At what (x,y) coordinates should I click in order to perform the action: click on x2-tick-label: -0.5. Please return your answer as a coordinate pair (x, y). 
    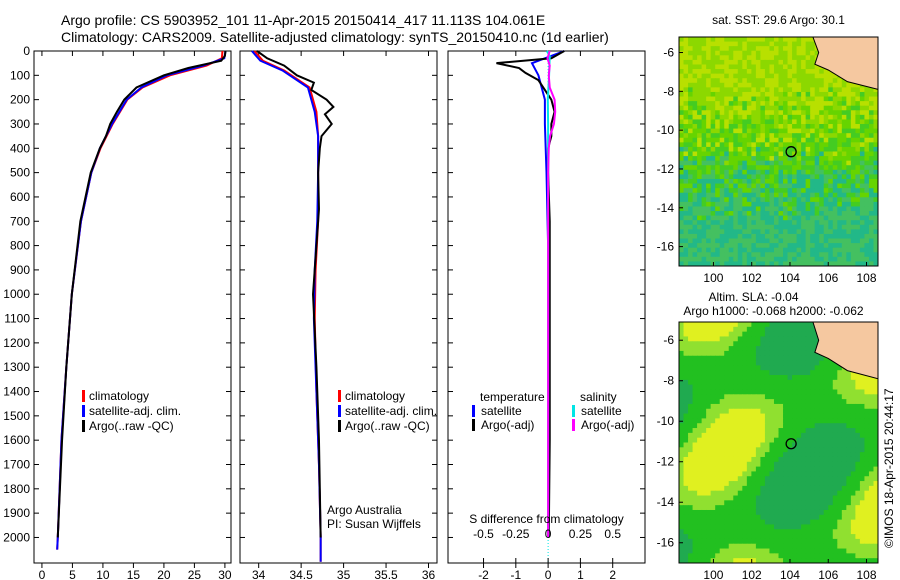
    Looking at the image, I should click on (483, 534).